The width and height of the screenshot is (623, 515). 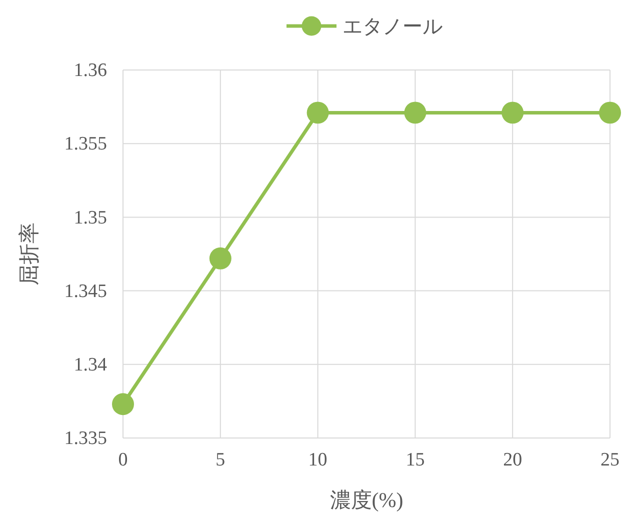 I want to click on x-tick-label: 0, so click(x=123, y=459).